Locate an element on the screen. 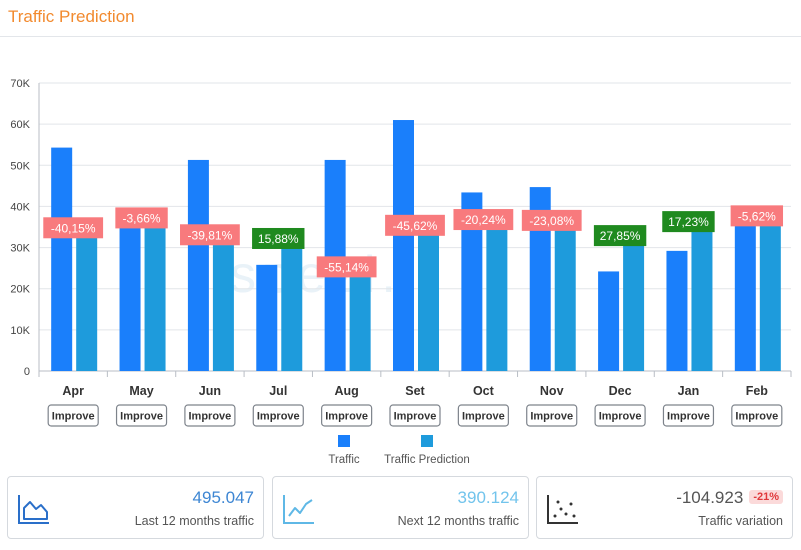  variation-annotation: -5,62% is located at coordinates (757, 216).